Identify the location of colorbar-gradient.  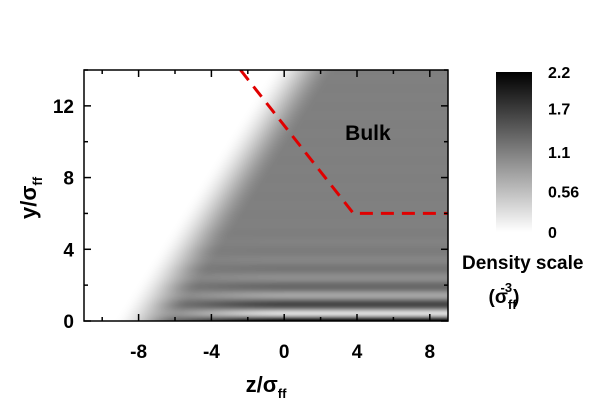
(514, 152).